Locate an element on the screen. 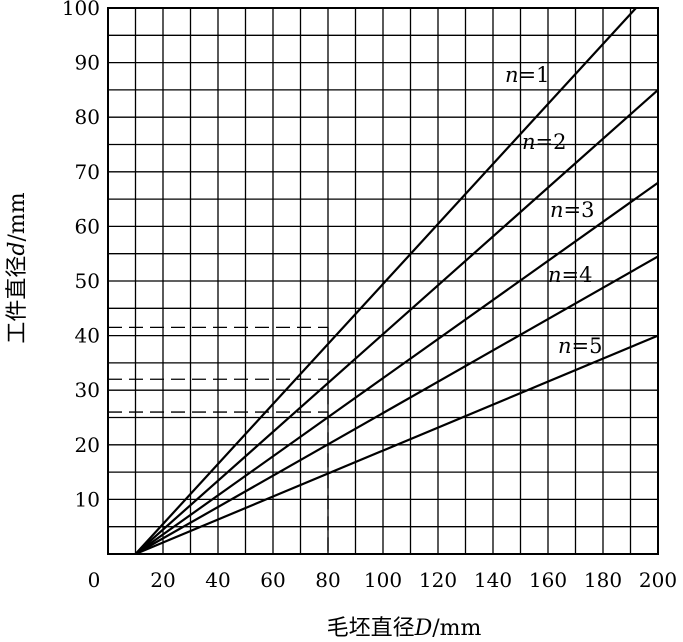 The height and width of the screenshot is (642, 683). y-tick-label: 60 is located at coordinates (87, 226).